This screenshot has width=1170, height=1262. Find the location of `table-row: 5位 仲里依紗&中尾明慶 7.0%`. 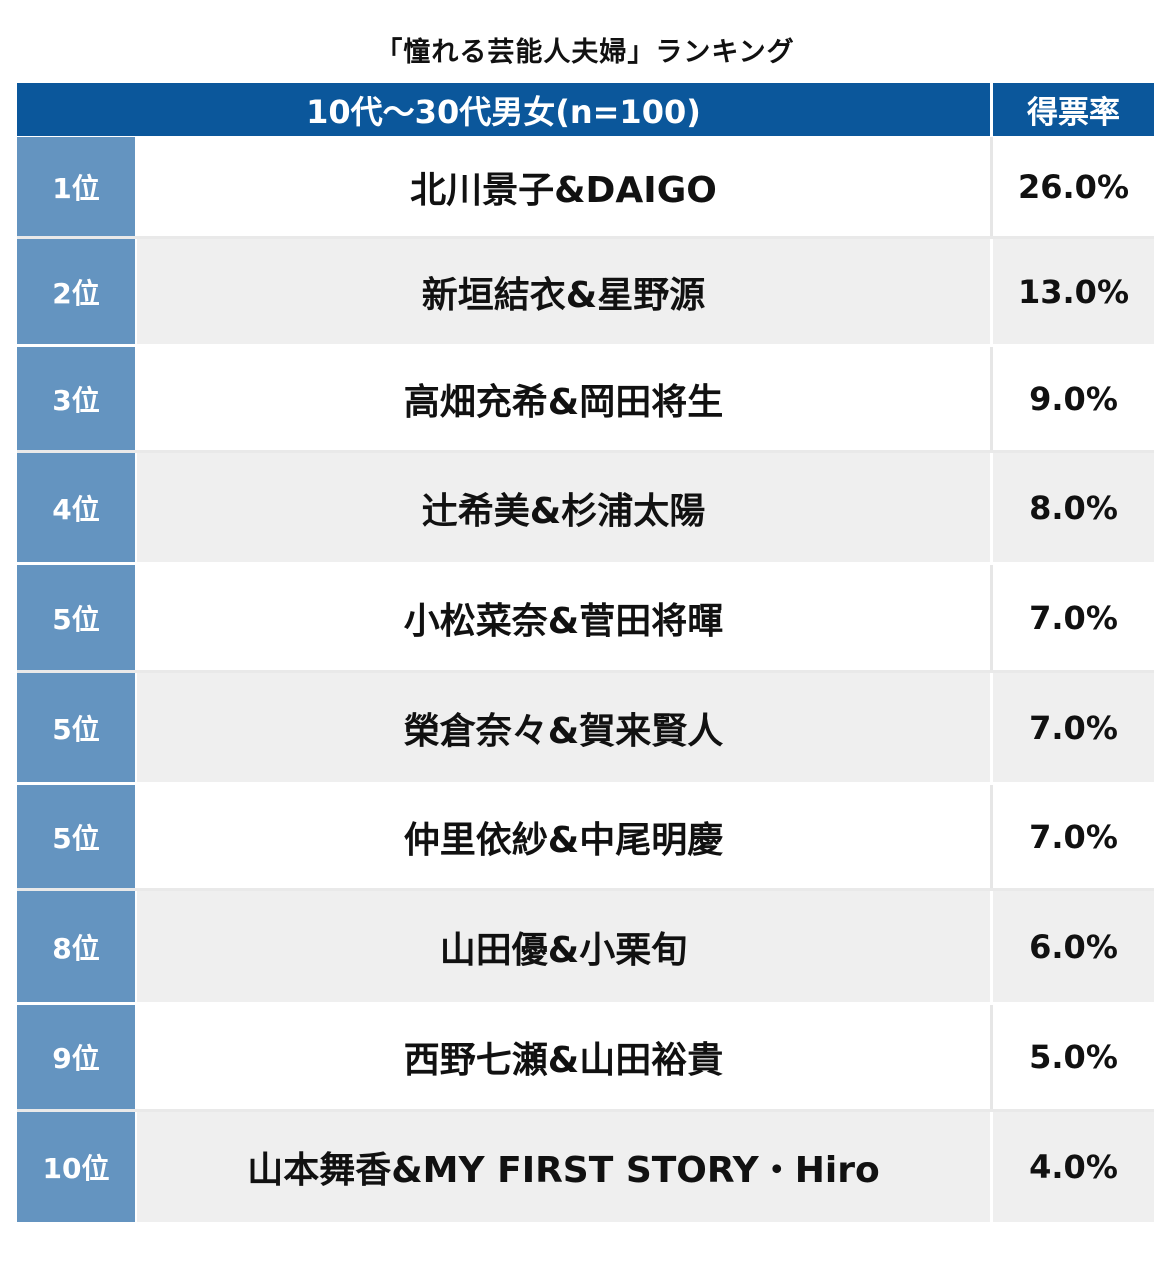

table-row: 5位 仲里依紗&中尾明慶 7.0% is located at coordinates (585, 838).